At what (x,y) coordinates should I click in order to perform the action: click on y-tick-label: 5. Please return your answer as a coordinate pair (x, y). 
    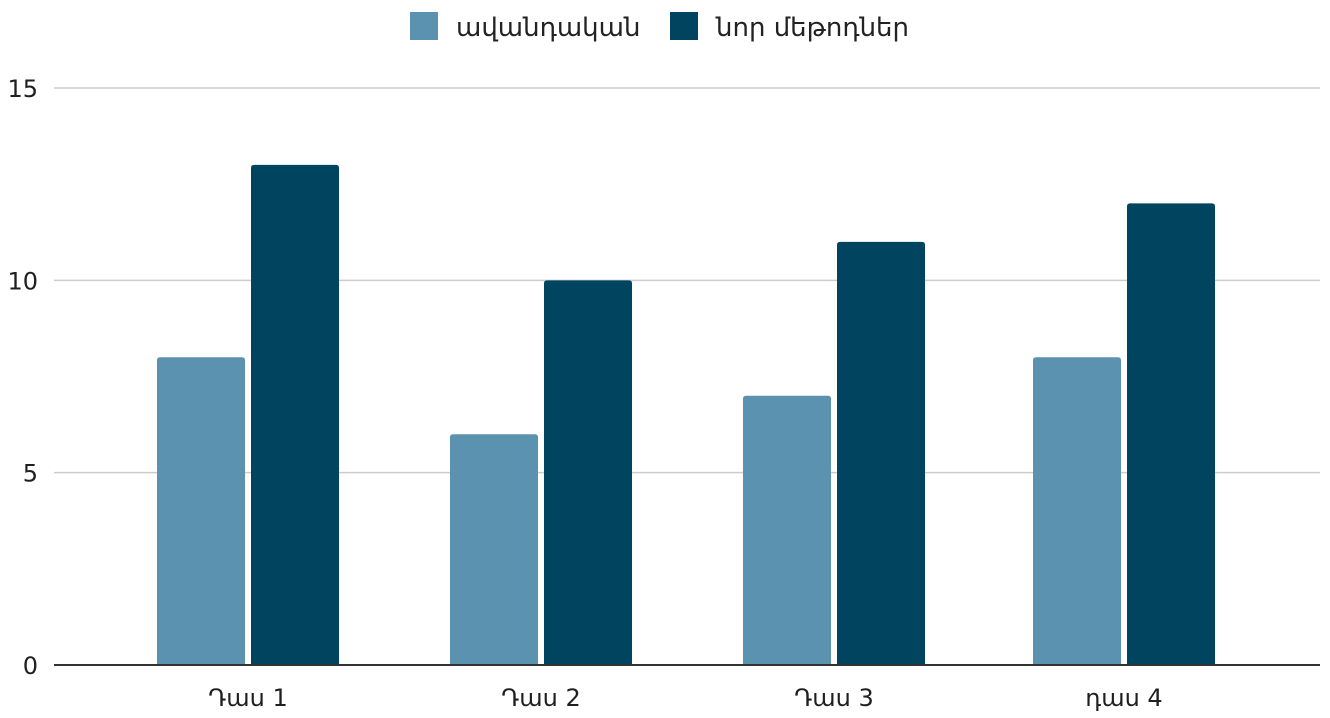
    Looking at the image, I should click on (30, 474).